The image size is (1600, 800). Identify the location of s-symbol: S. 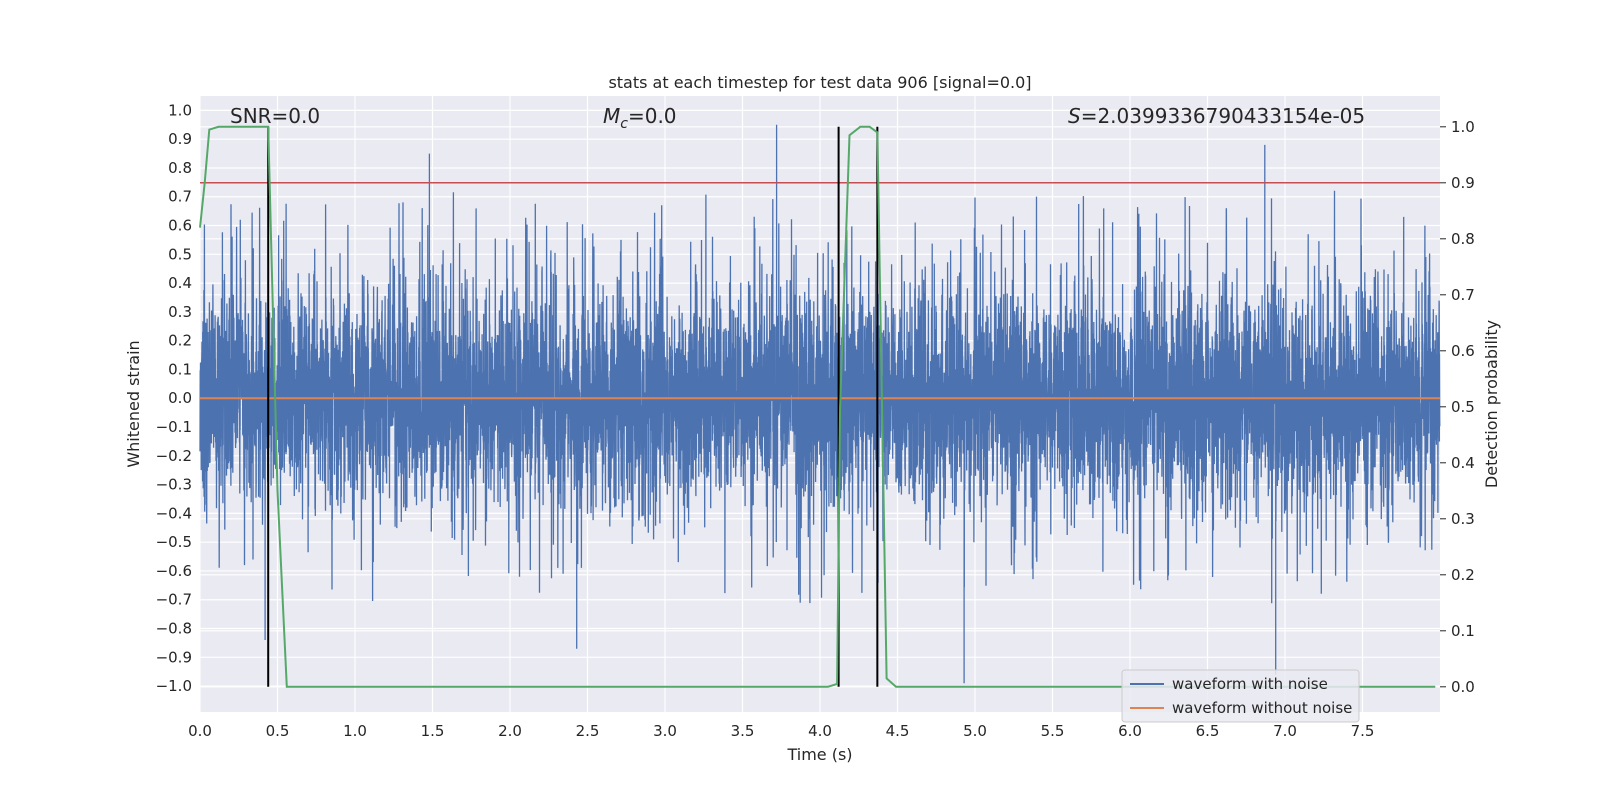
(1074, 116).